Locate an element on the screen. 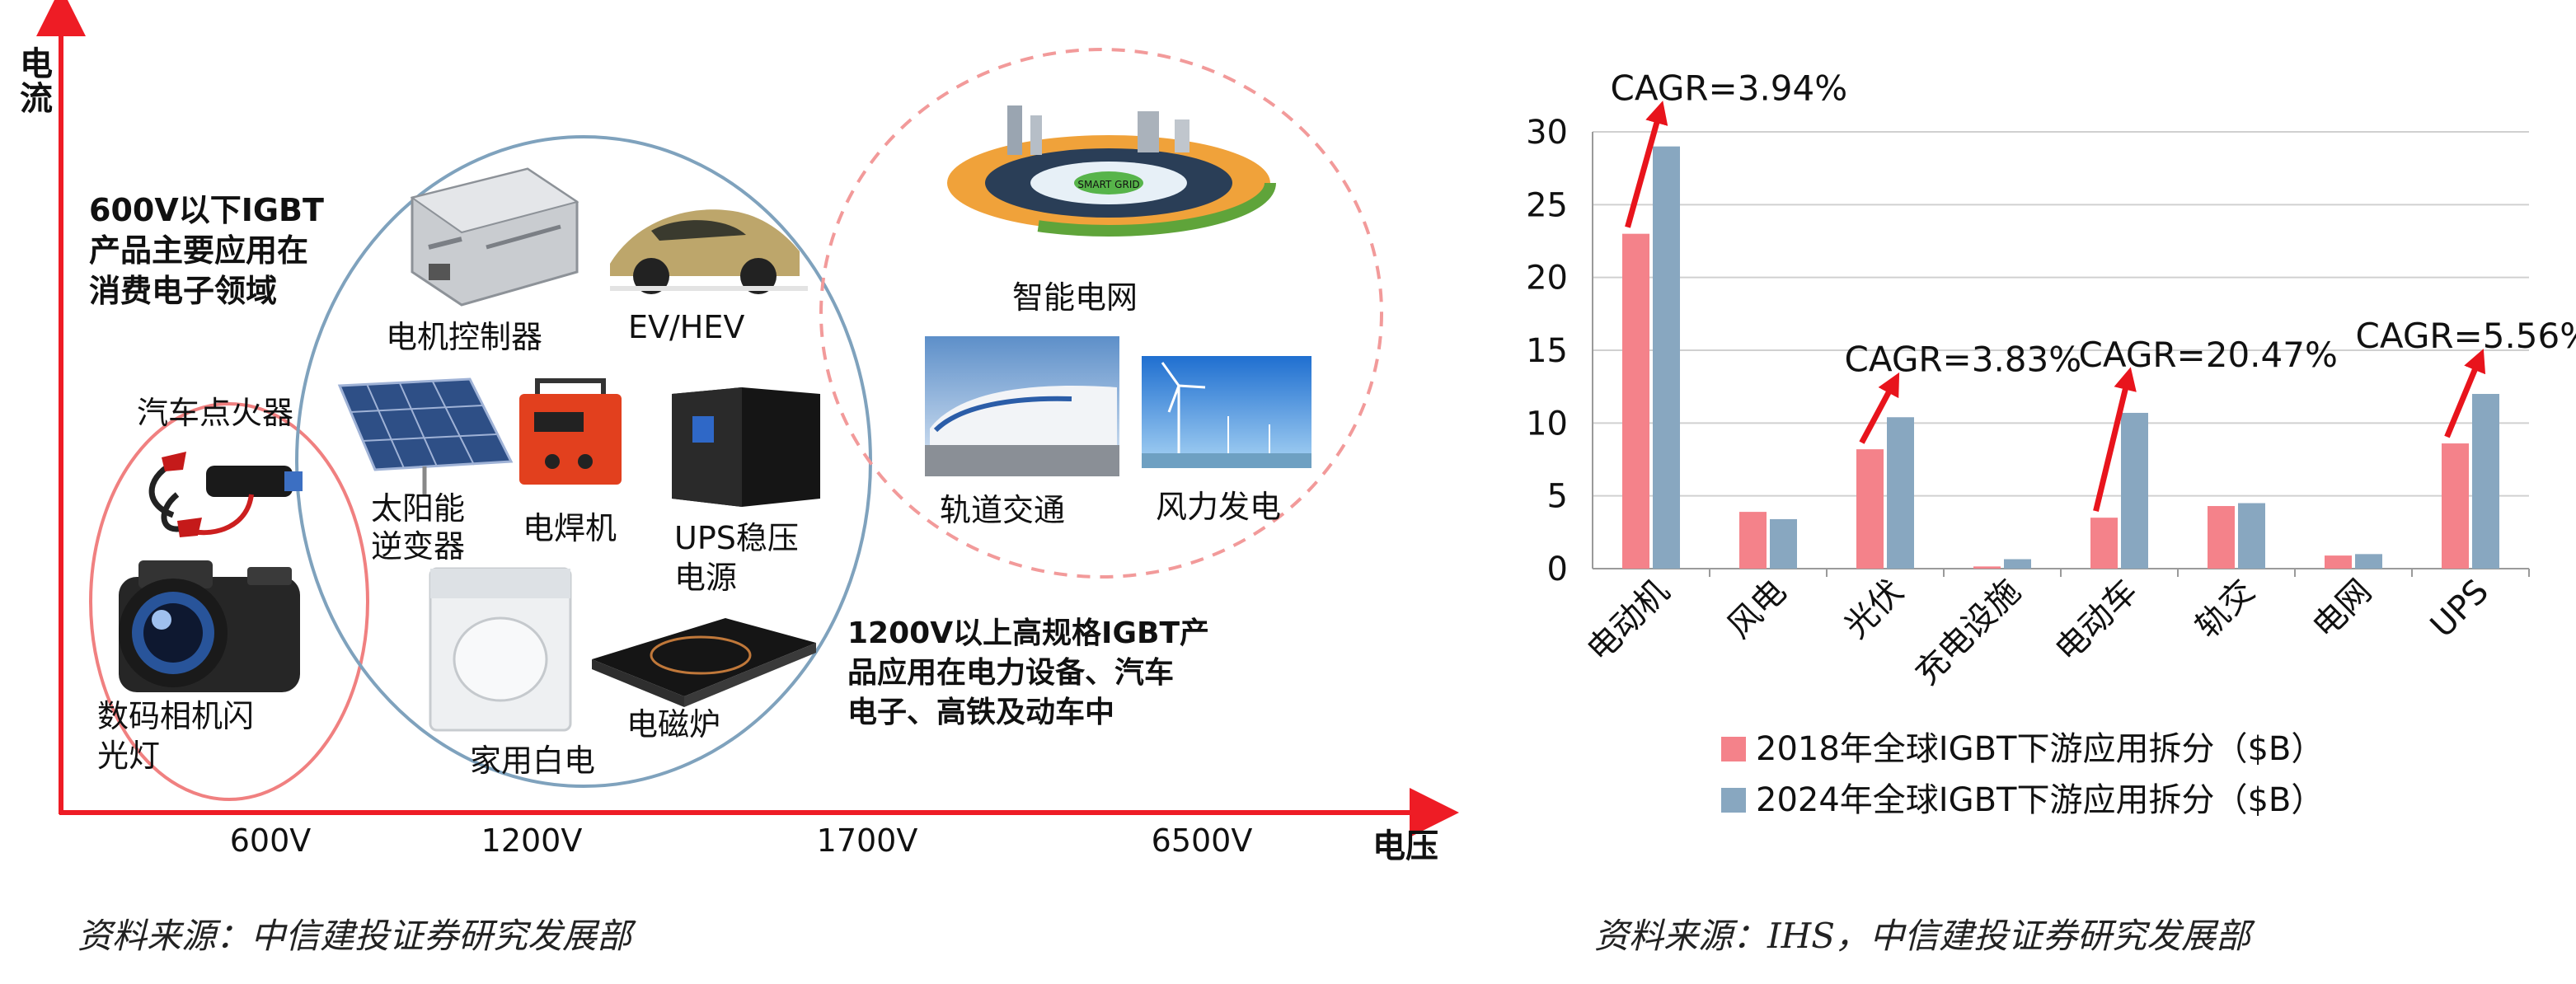 The width and height of the screenshot is (2576, 984). high-voltage-note: 1200V以上高规格IGBT产 品应用在电力设备、汽车 电子、高铁及动车中 is located at coordinates (1028, 672).